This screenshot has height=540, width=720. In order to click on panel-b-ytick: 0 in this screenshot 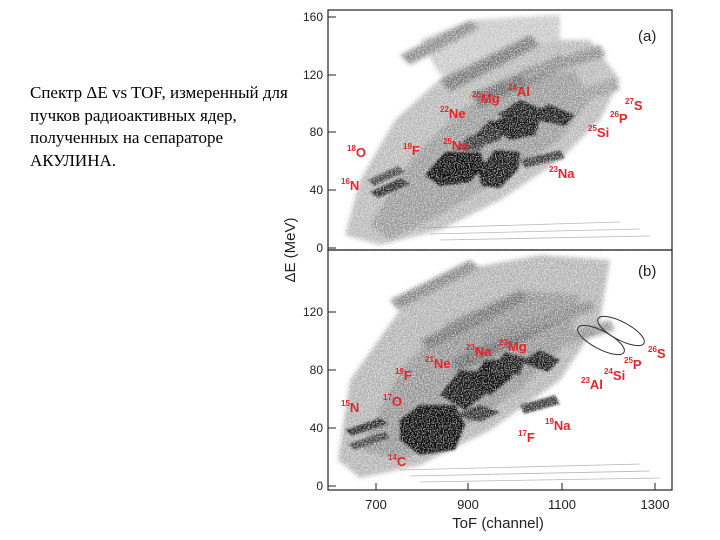, I will do `click(319, 486)`.